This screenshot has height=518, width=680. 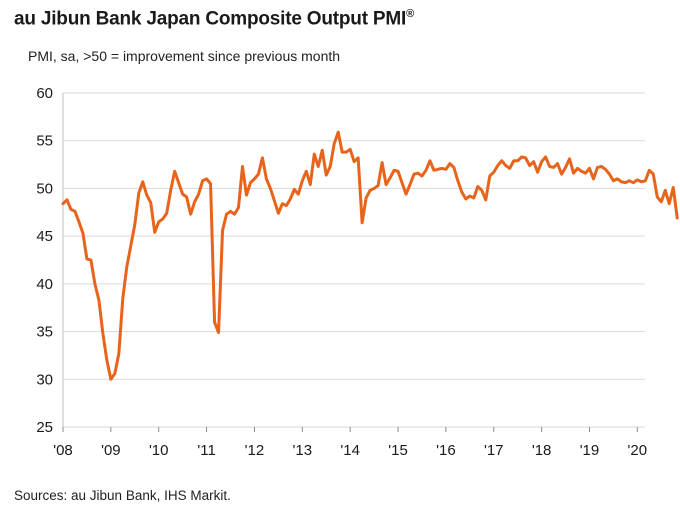 I want to click on x-tick-label: '09, so click(x=111, y=450).